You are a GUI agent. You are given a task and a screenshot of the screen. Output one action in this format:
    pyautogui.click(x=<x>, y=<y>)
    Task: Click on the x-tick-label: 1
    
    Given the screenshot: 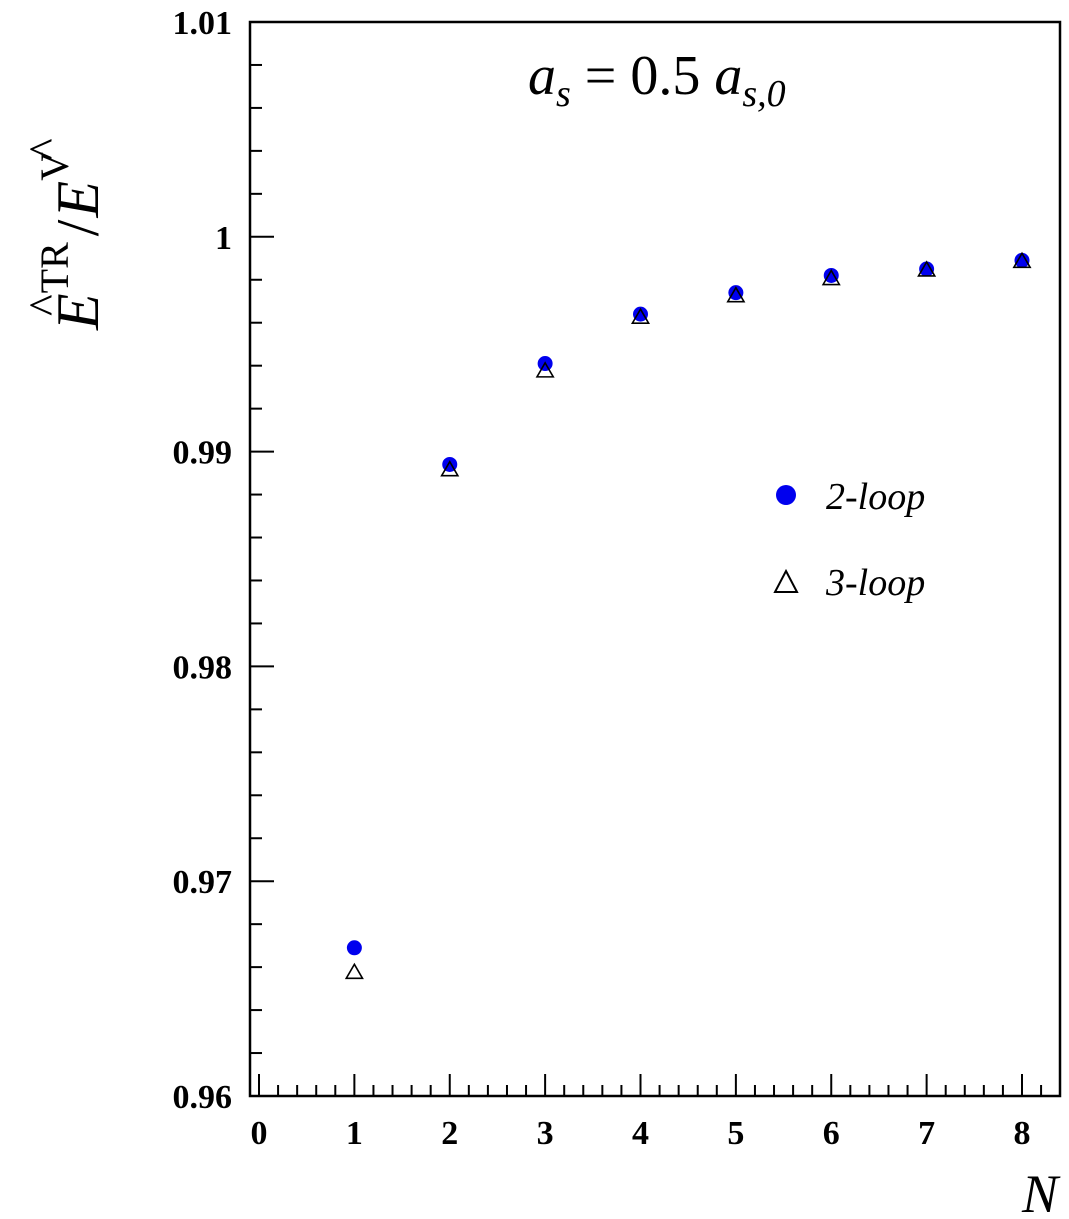 What is the action you would take?
    pyautogui.click(x=354, y=1133)
    